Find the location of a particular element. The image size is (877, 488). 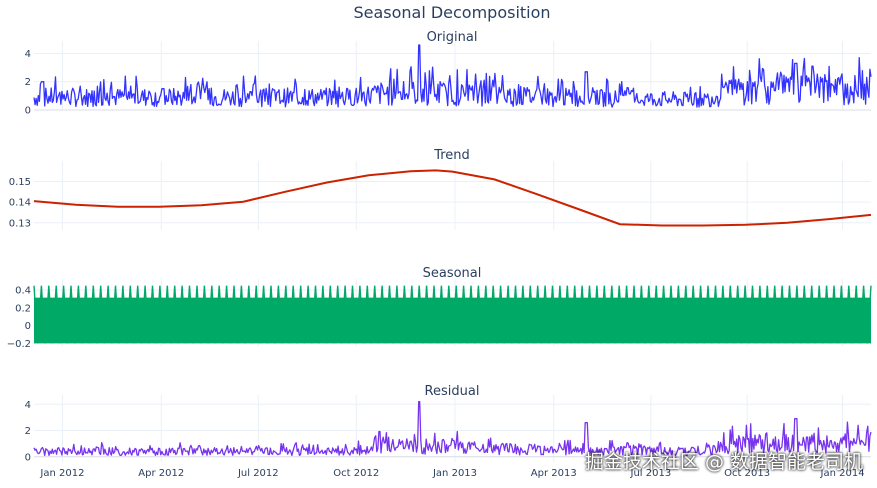

x-tick-label: Oct 2013 is located at coordinates (747, 473).